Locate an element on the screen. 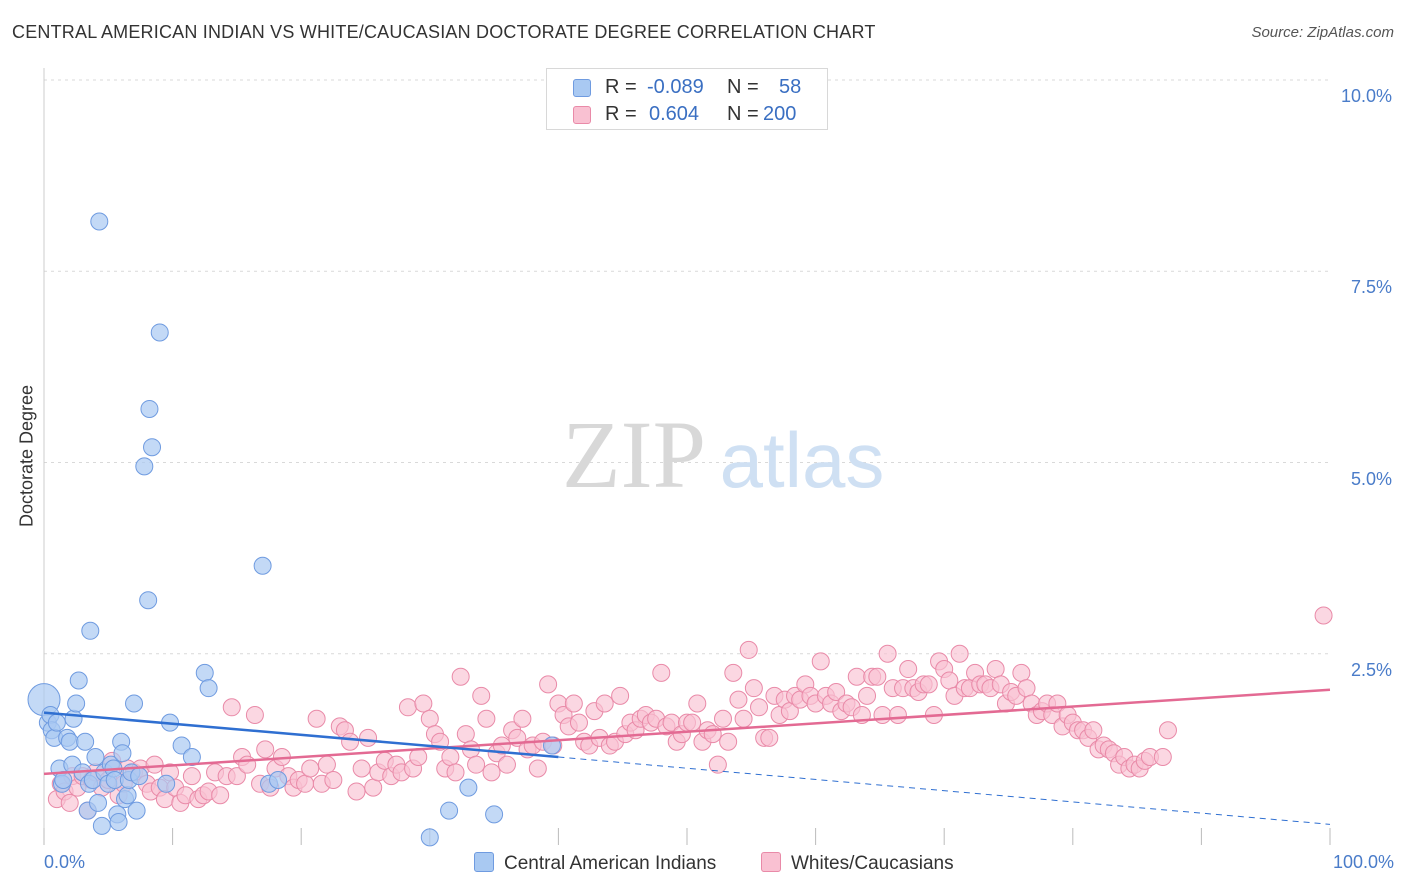 The width and height of the screenshot is (1406, 892). watermark-atlas: atlas is located at coordinates (802, 460).